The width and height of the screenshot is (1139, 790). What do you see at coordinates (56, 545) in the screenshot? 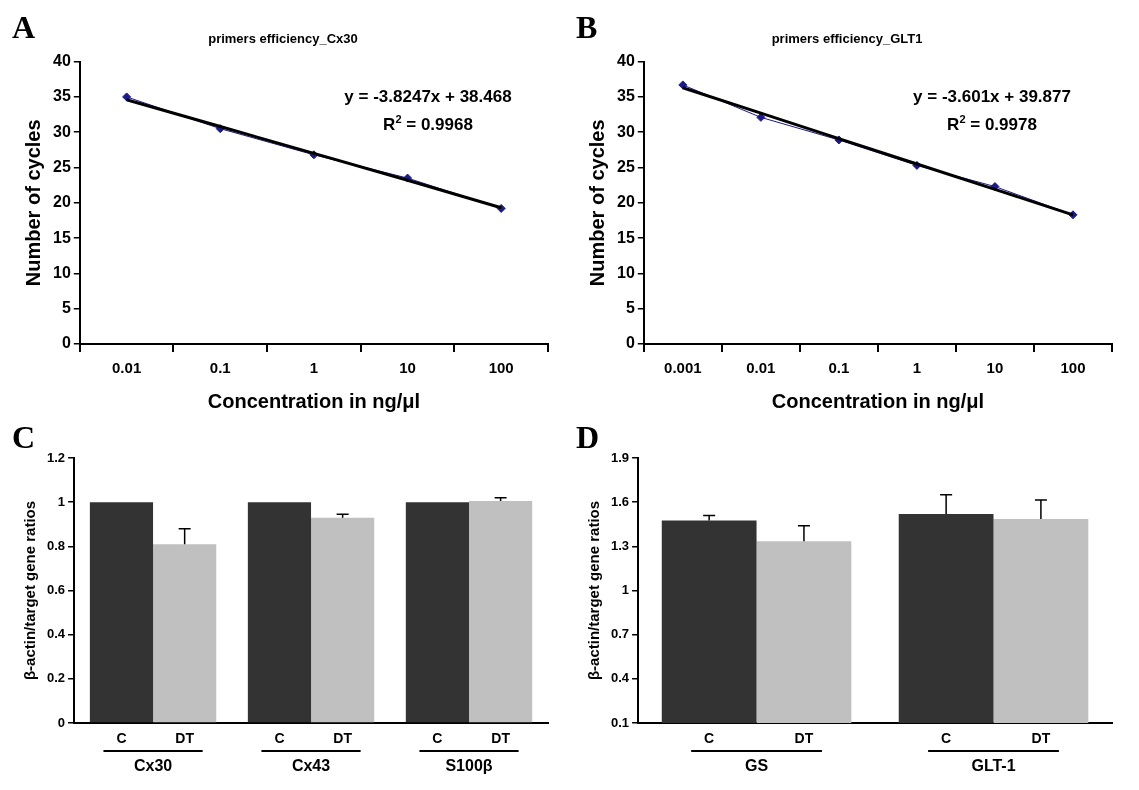
I see `y-tick-label: 0.8` at bounding box center [56, 545].